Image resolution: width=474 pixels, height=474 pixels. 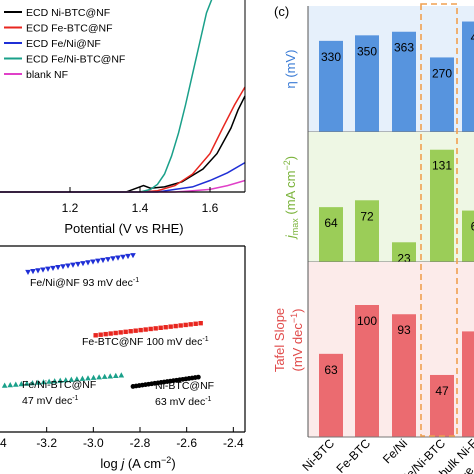 What do you see at coordinates (137, 463) in the screenshot?
I see `x-axis-label: log j (A cm−2)` at bounding box center [137, 463].